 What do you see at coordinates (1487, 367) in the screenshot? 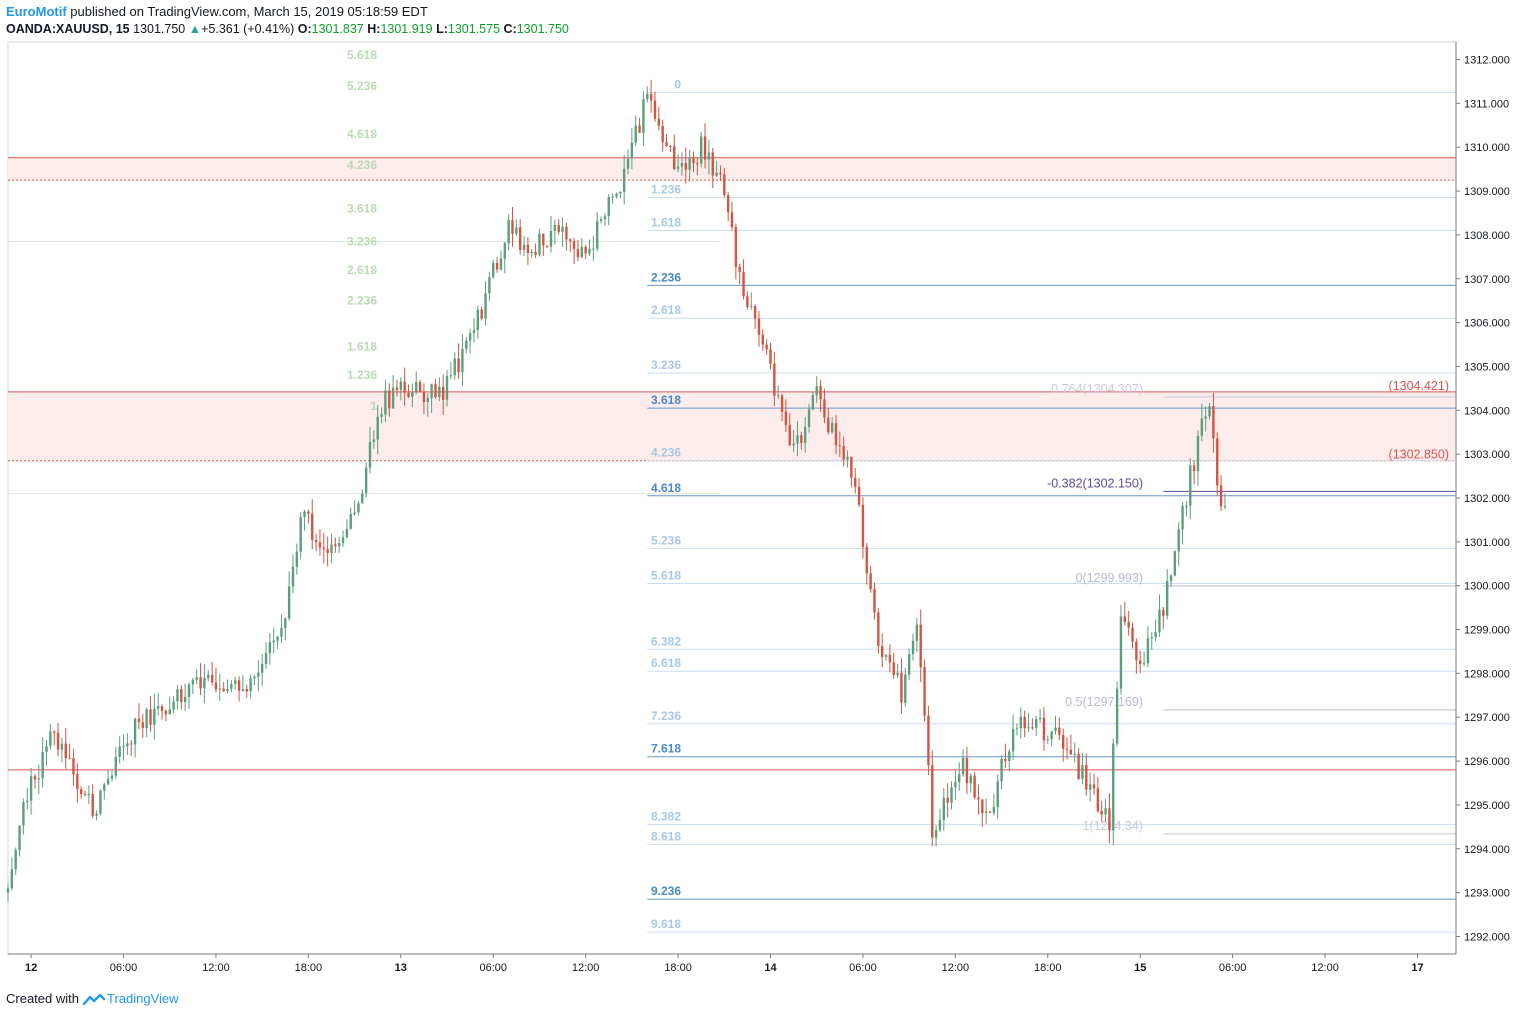
I see `price-tick-label: 1305.000` at bounding box center [1487, 367].